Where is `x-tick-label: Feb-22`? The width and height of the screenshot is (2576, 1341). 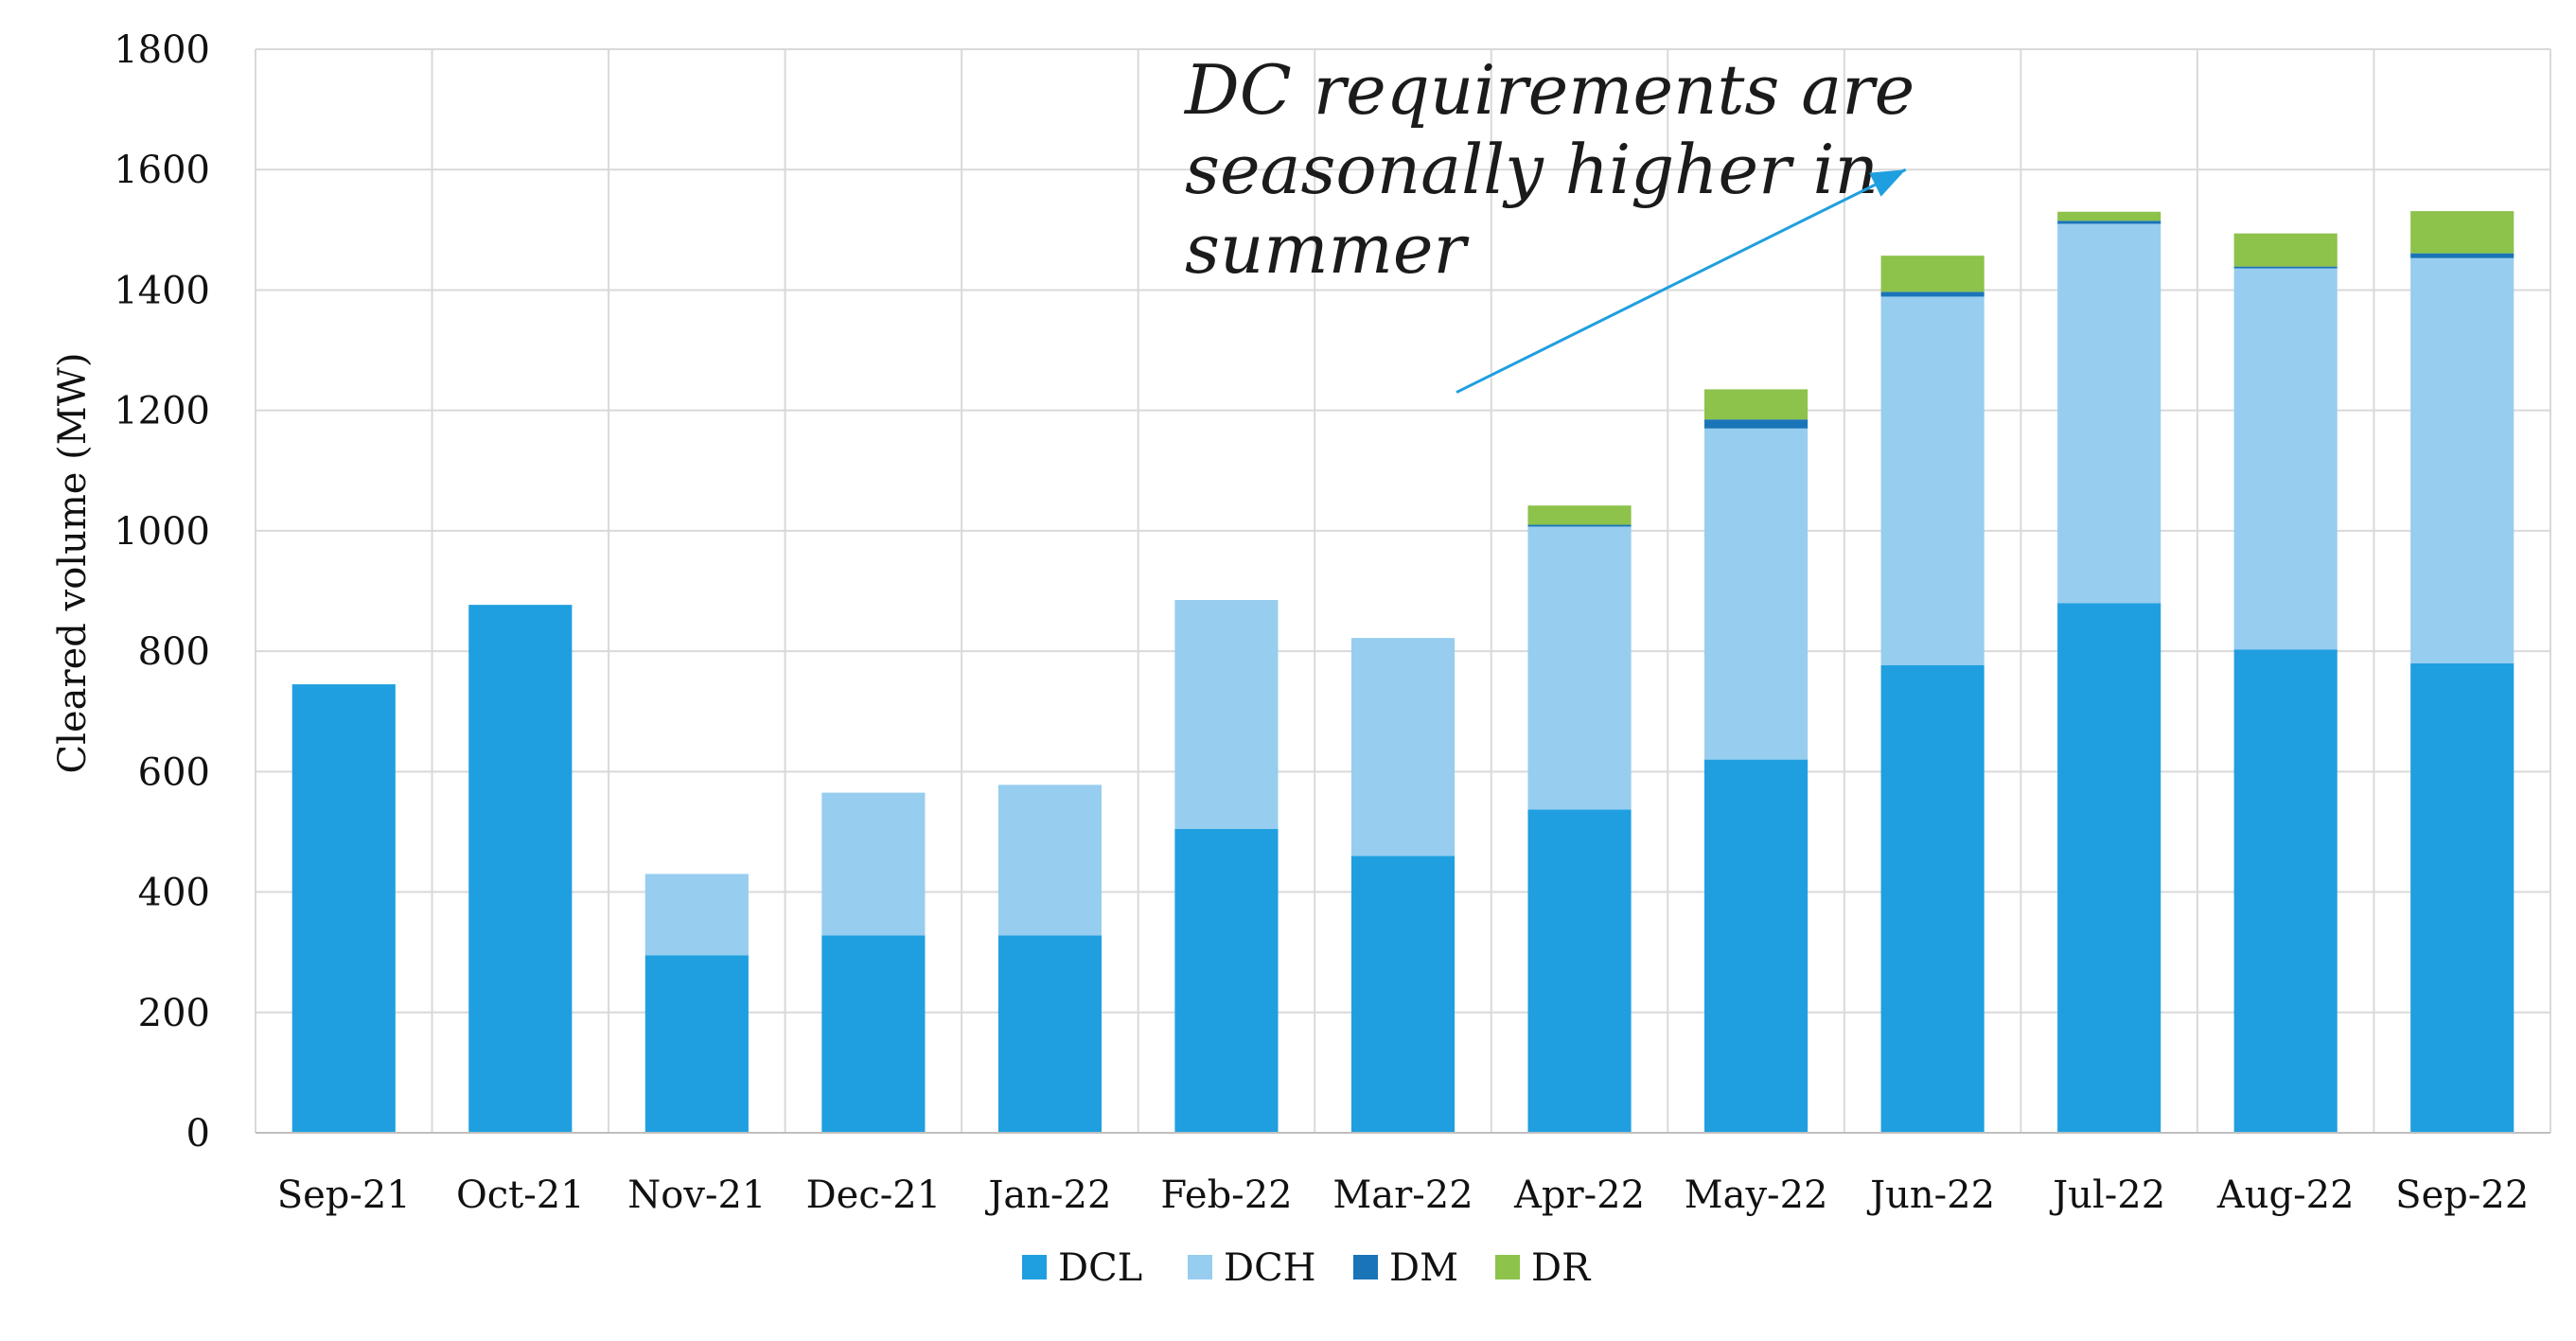
x-tick-label: Feb-22 is located at coordinates (1226, 1195).